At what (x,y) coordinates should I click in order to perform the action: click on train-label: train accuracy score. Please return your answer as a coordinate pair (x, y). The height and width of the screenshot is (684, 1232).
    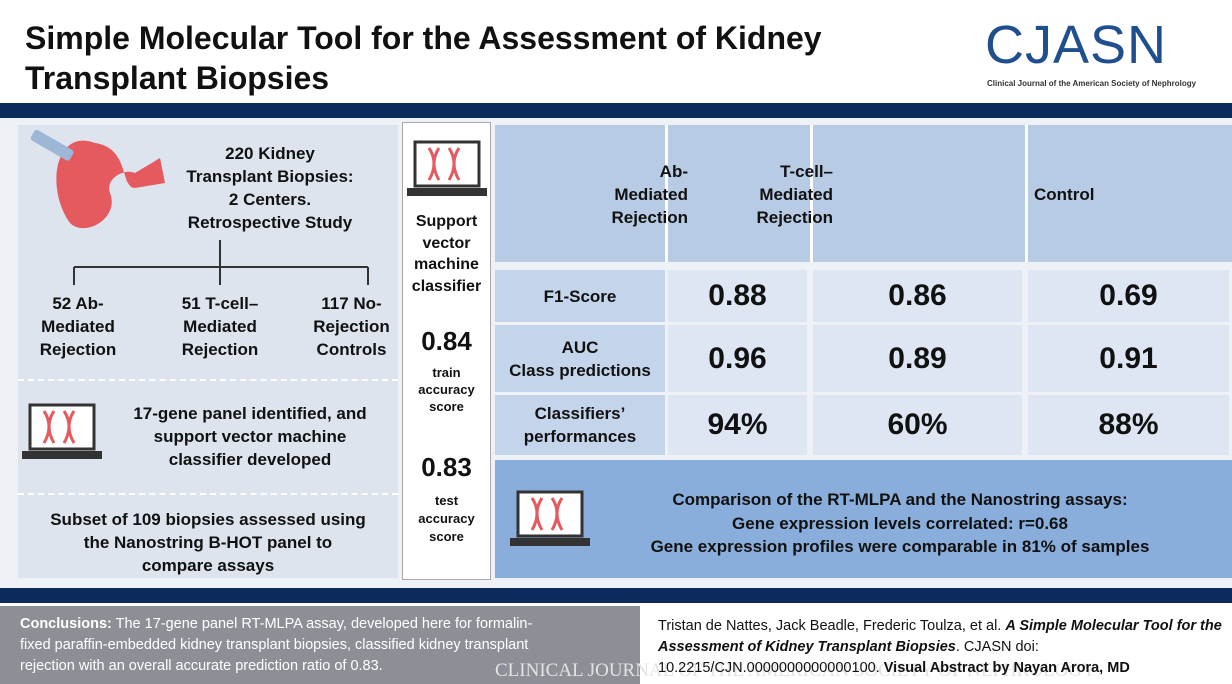
    Looking at the image, I should click on (446, 389).